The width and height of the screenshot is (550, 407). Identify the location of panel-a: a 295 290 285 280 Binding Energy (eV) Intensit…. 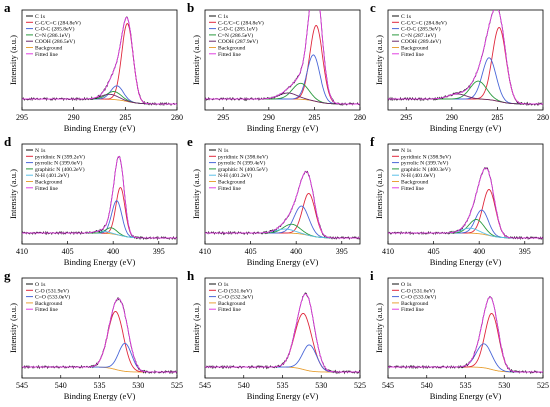
(93, 66).